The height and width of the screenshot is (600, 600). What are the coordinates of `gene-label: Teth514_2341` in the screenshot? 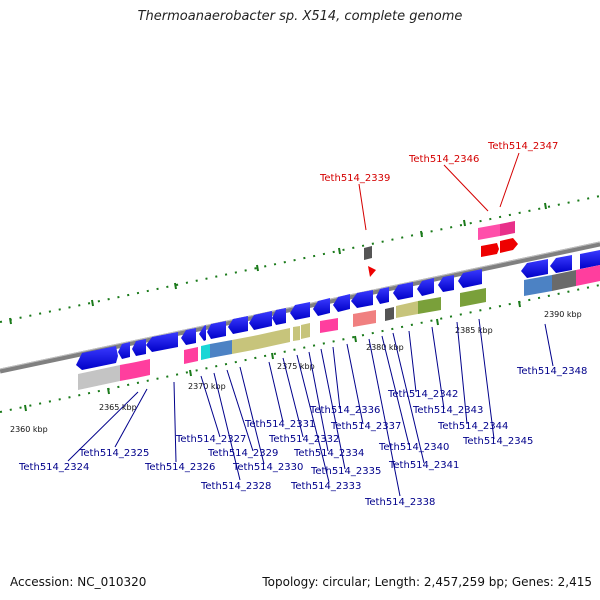 It's located at (423, 465).